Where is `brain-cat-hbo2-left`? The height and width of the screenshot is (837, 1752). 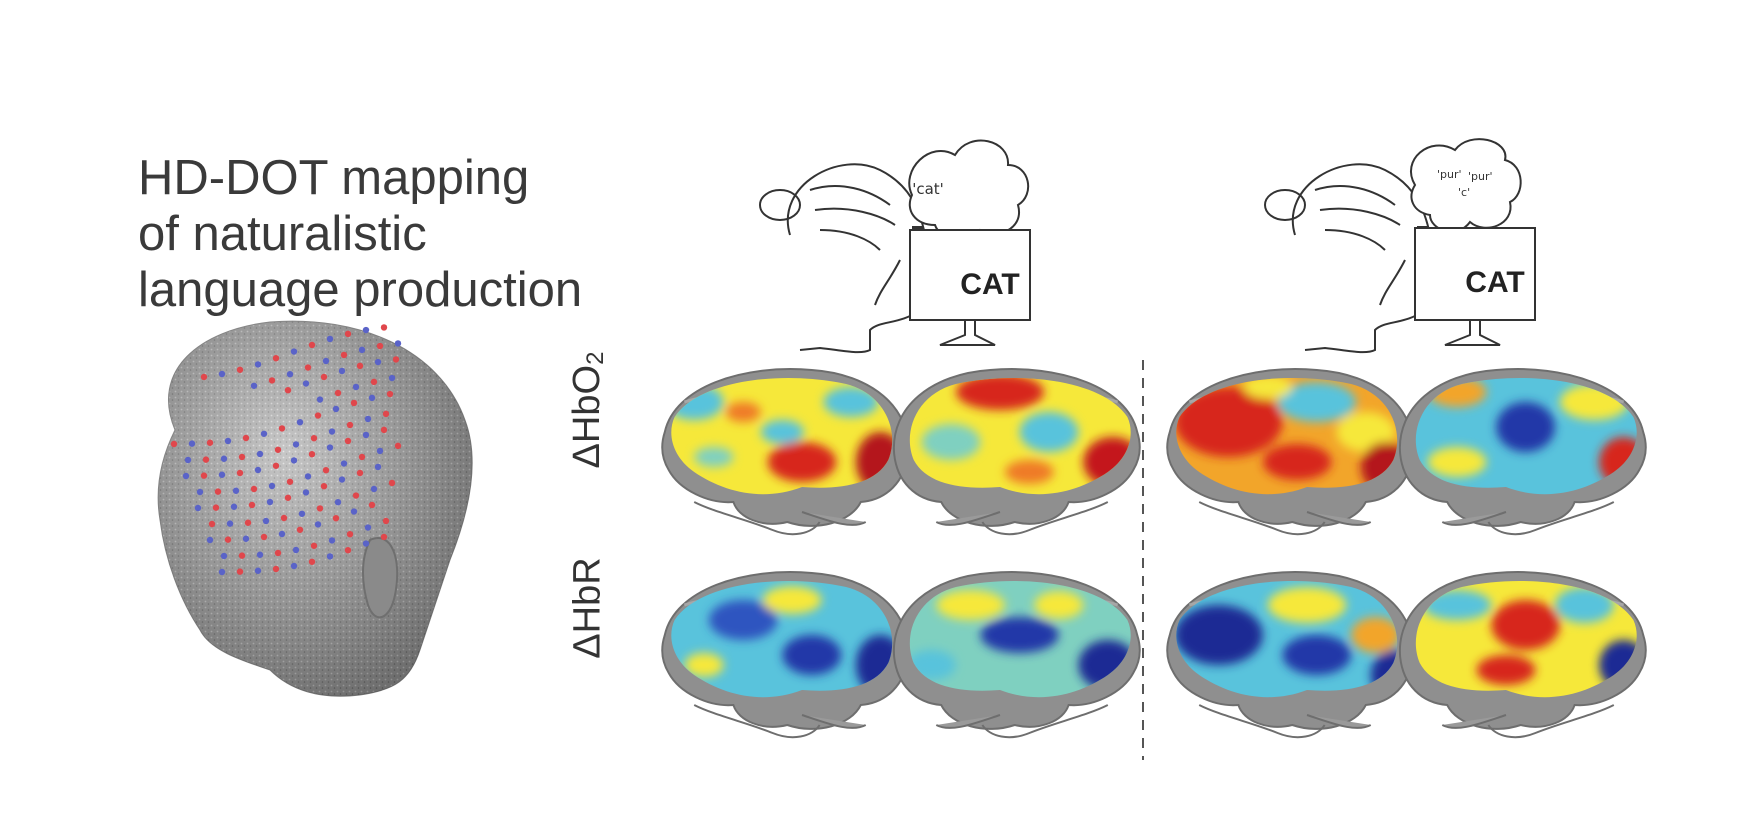
brain-cat-hbo2-left is located at coordinates (785, 451).